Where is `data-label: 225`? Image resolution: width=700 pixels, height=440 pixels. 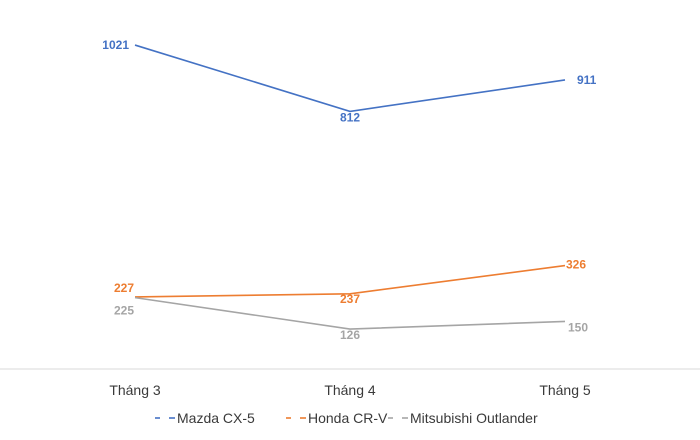
data-label: 225 is located at coordinates (124, 311).